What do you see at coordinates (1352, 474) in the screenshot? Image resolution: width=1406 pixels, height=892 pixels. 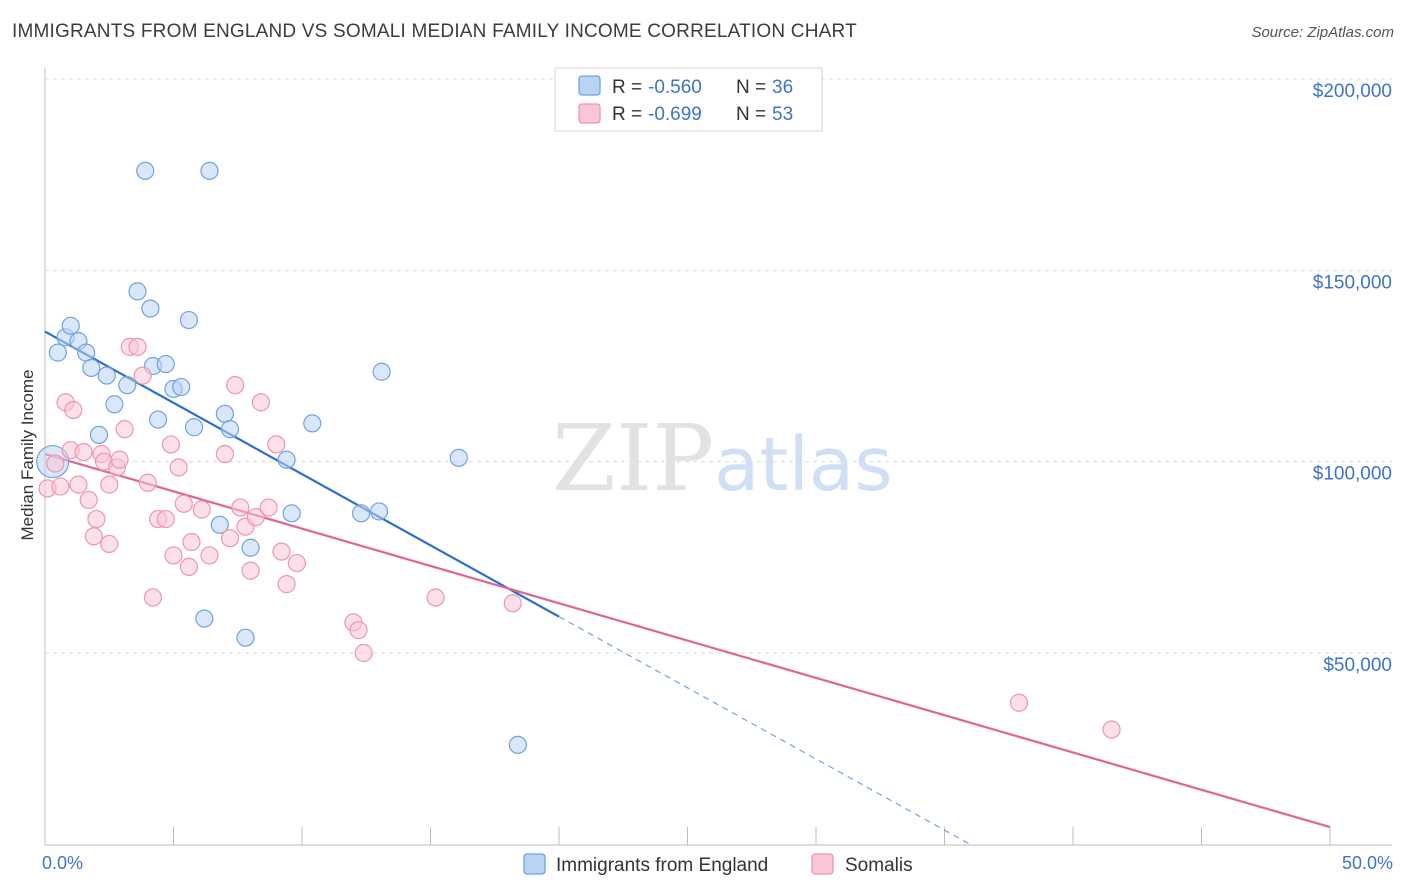 I see `y-tick-label: $100,000` at bounding box center [1352, 474].